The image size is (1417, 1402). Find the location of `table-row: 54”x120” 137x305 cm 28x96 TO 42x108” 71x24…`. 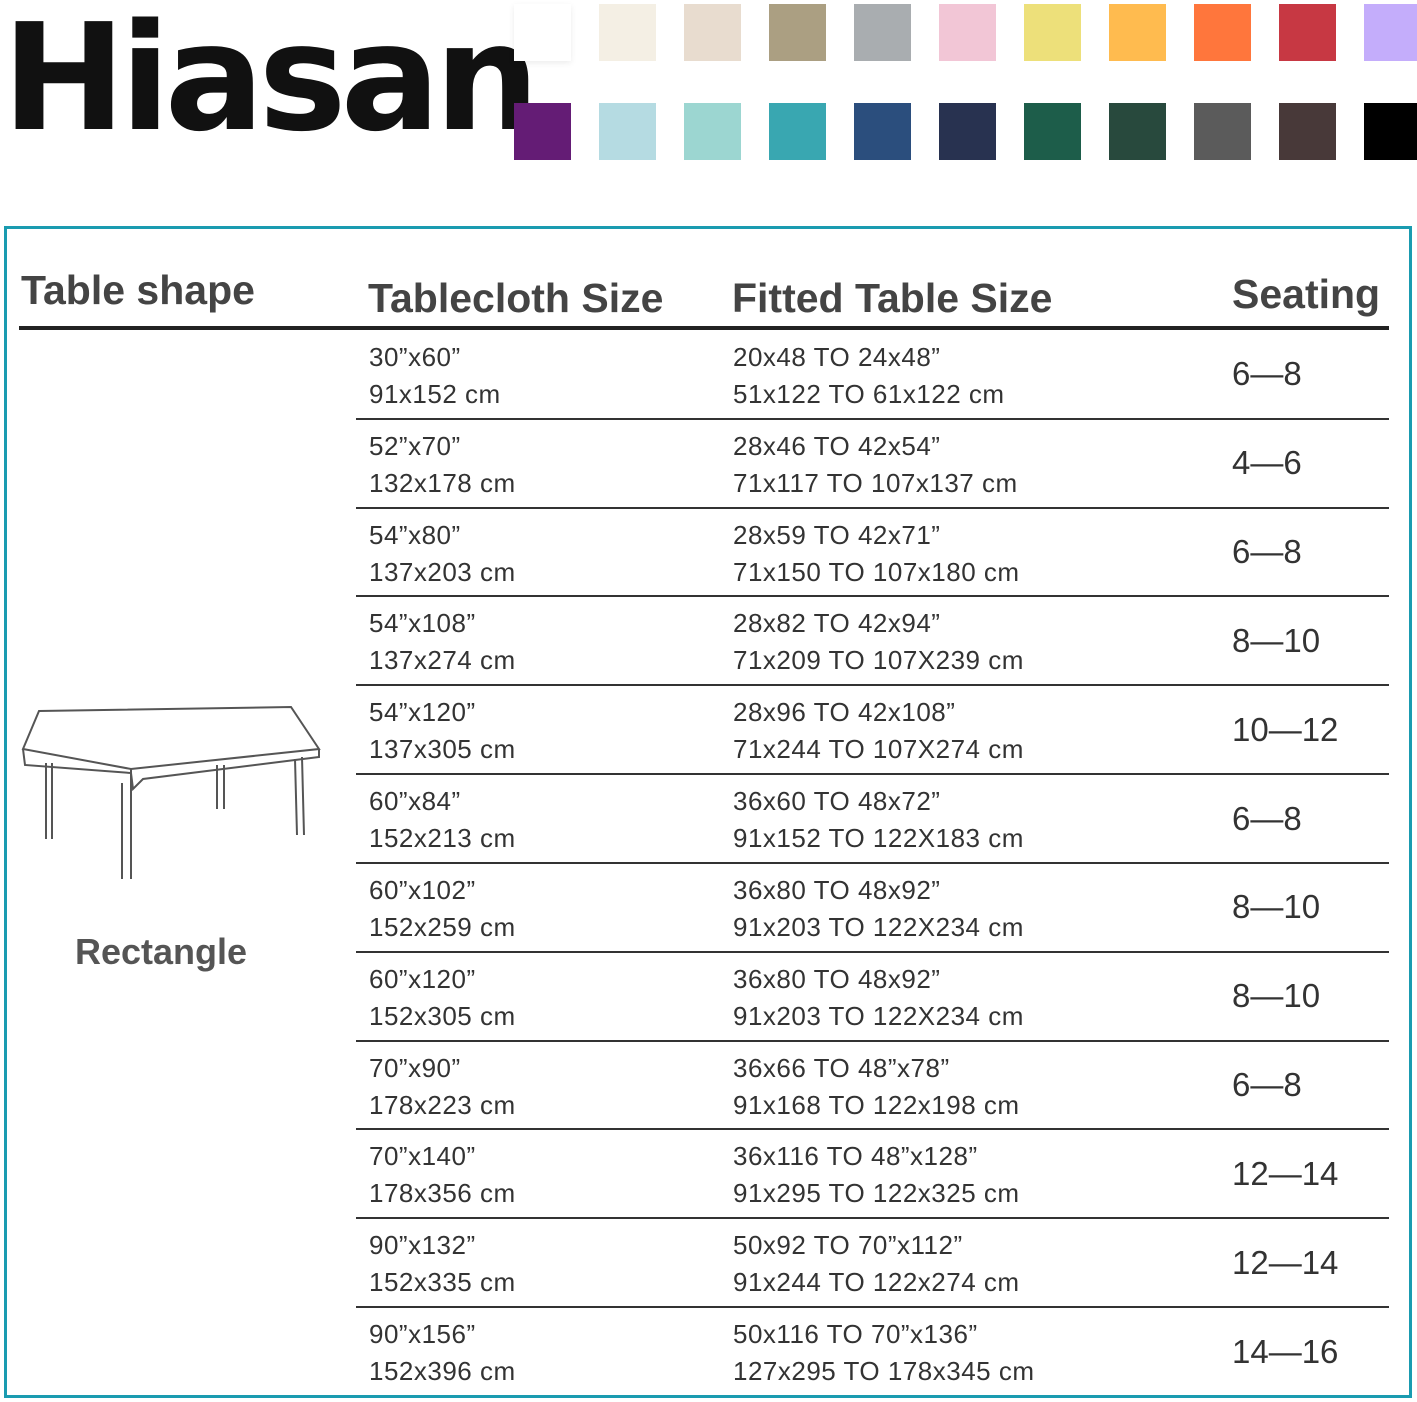

table-row: 54”x120” 137x305 cm 28x96 TO 42x108” 71x24… is located at coordinates (872, 731).